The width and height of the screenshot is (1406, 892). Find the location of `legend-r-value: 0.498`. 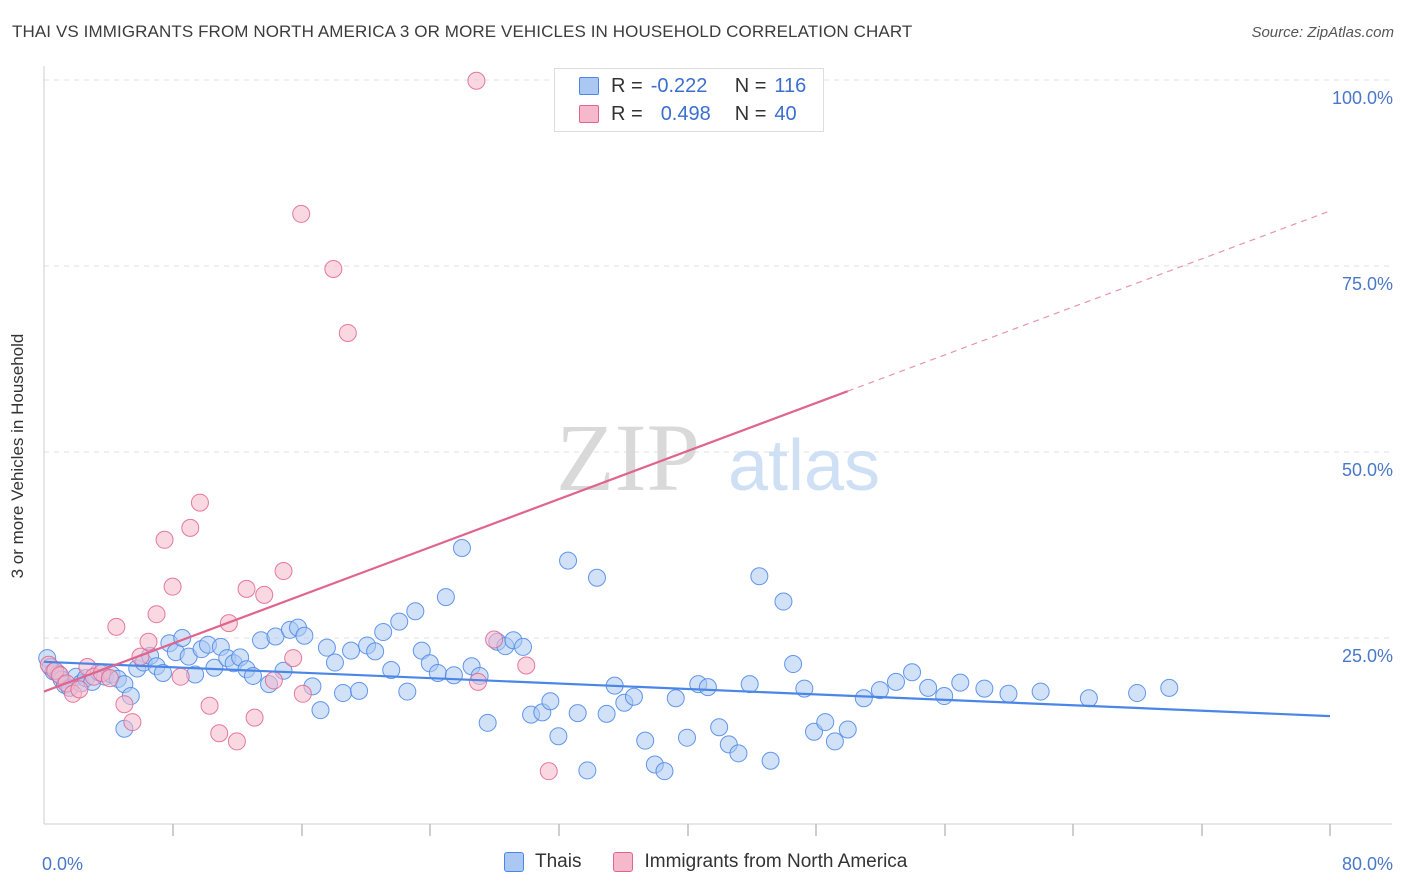

legend-r-value: 0.498 is located at coordinates (685, 113).